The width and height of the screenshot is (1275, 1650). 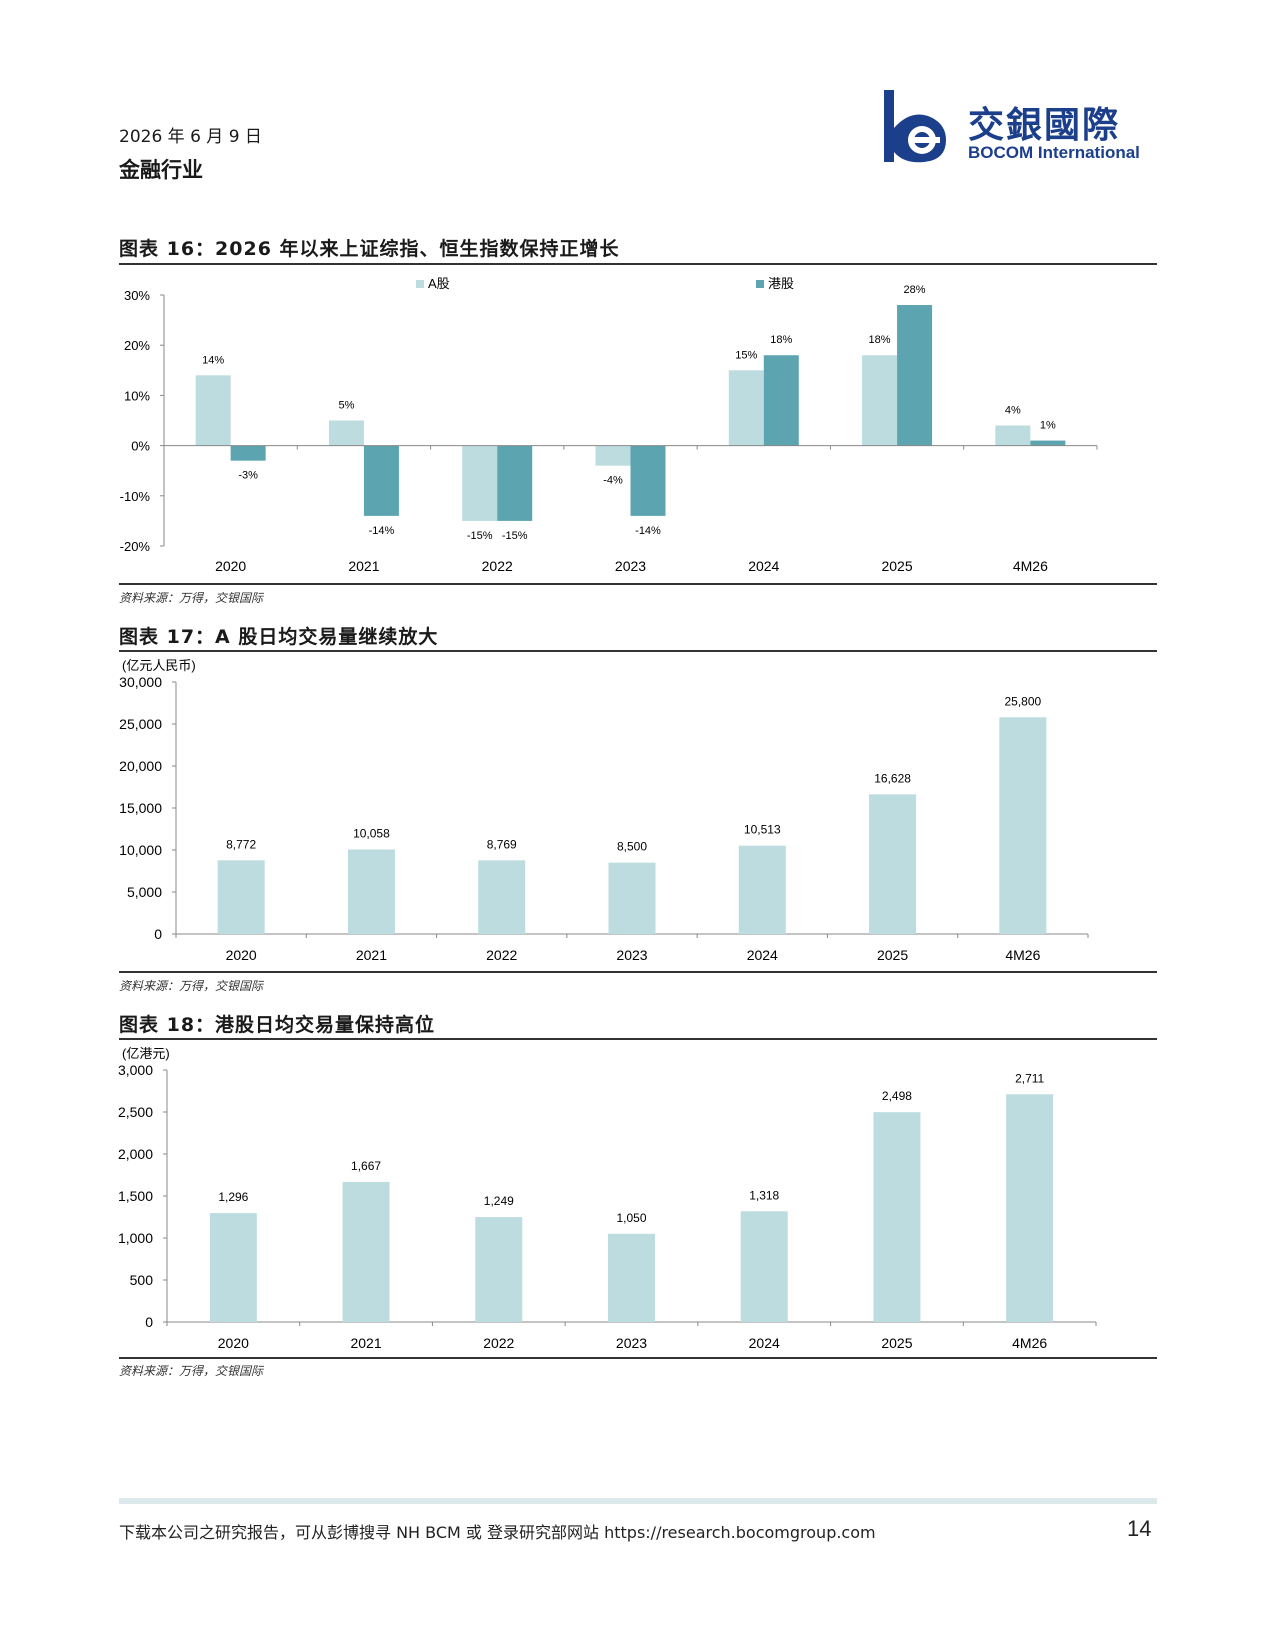 I want to click on data-label: 8,500, so click(x=632, y=847).